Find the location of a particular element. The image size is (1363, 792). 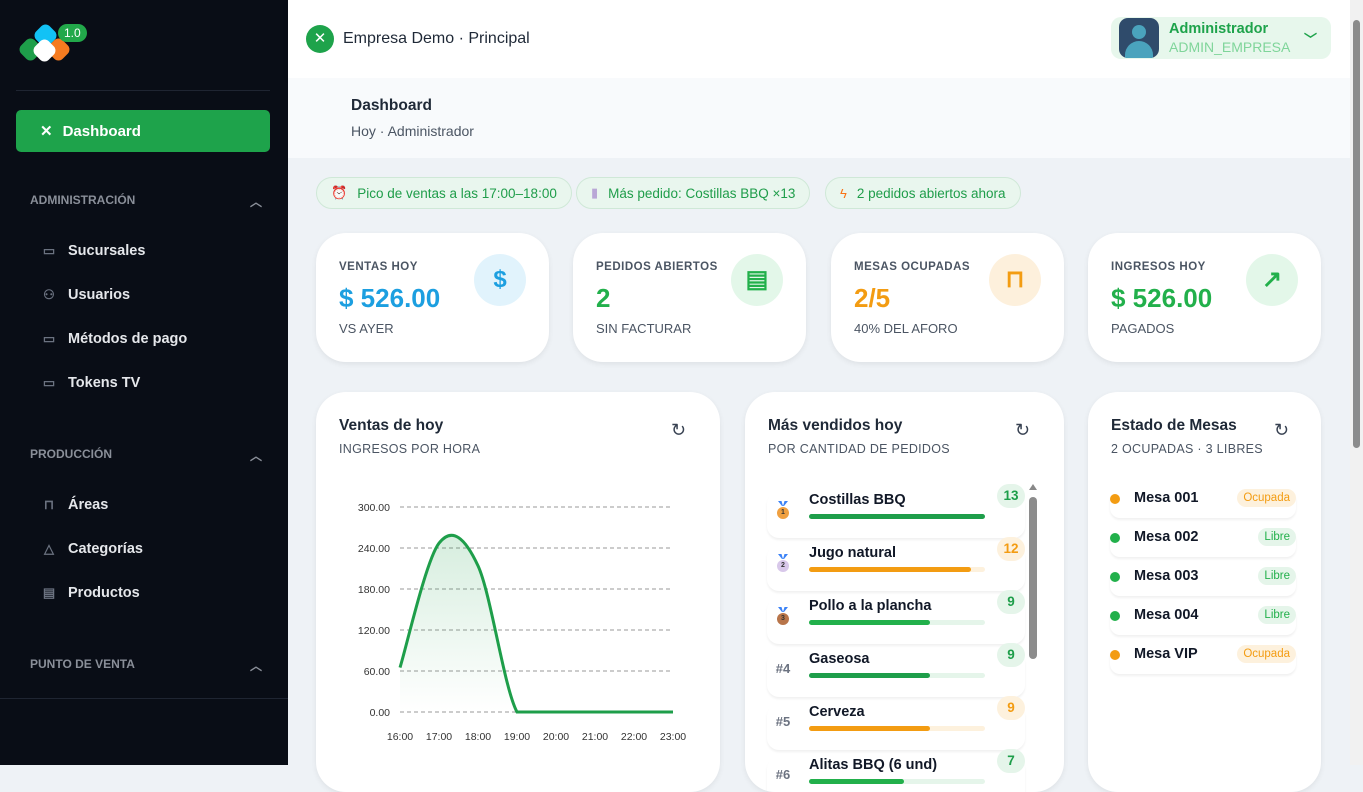

table-row: Mesa 004 Libre is located at coordinates (1203, 620).